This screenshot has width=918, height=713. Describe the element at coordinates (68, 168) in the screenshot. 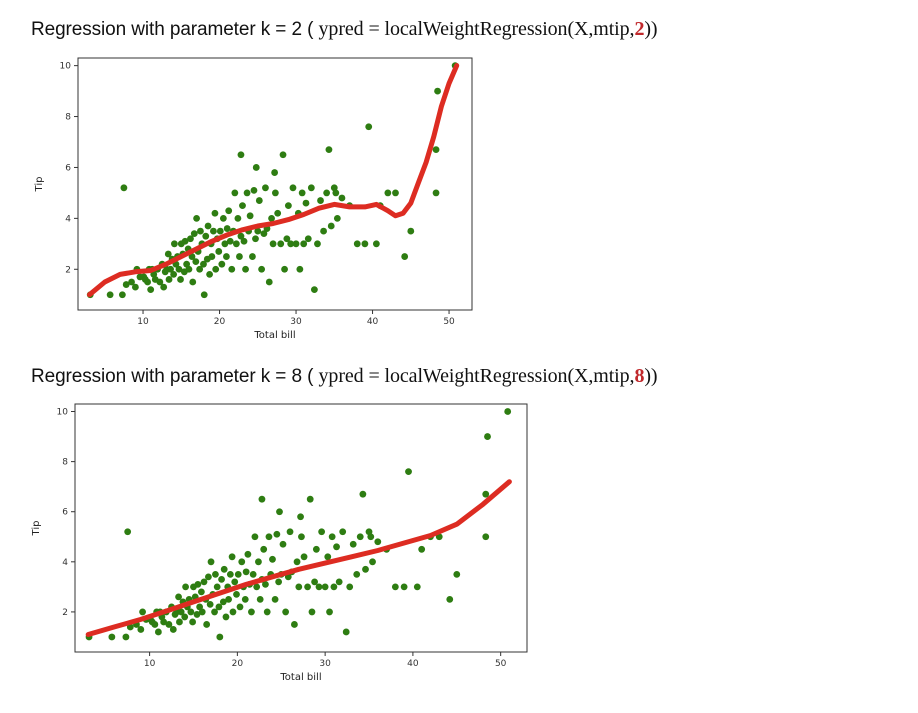

I see `y-tick-label: 6` at that location.